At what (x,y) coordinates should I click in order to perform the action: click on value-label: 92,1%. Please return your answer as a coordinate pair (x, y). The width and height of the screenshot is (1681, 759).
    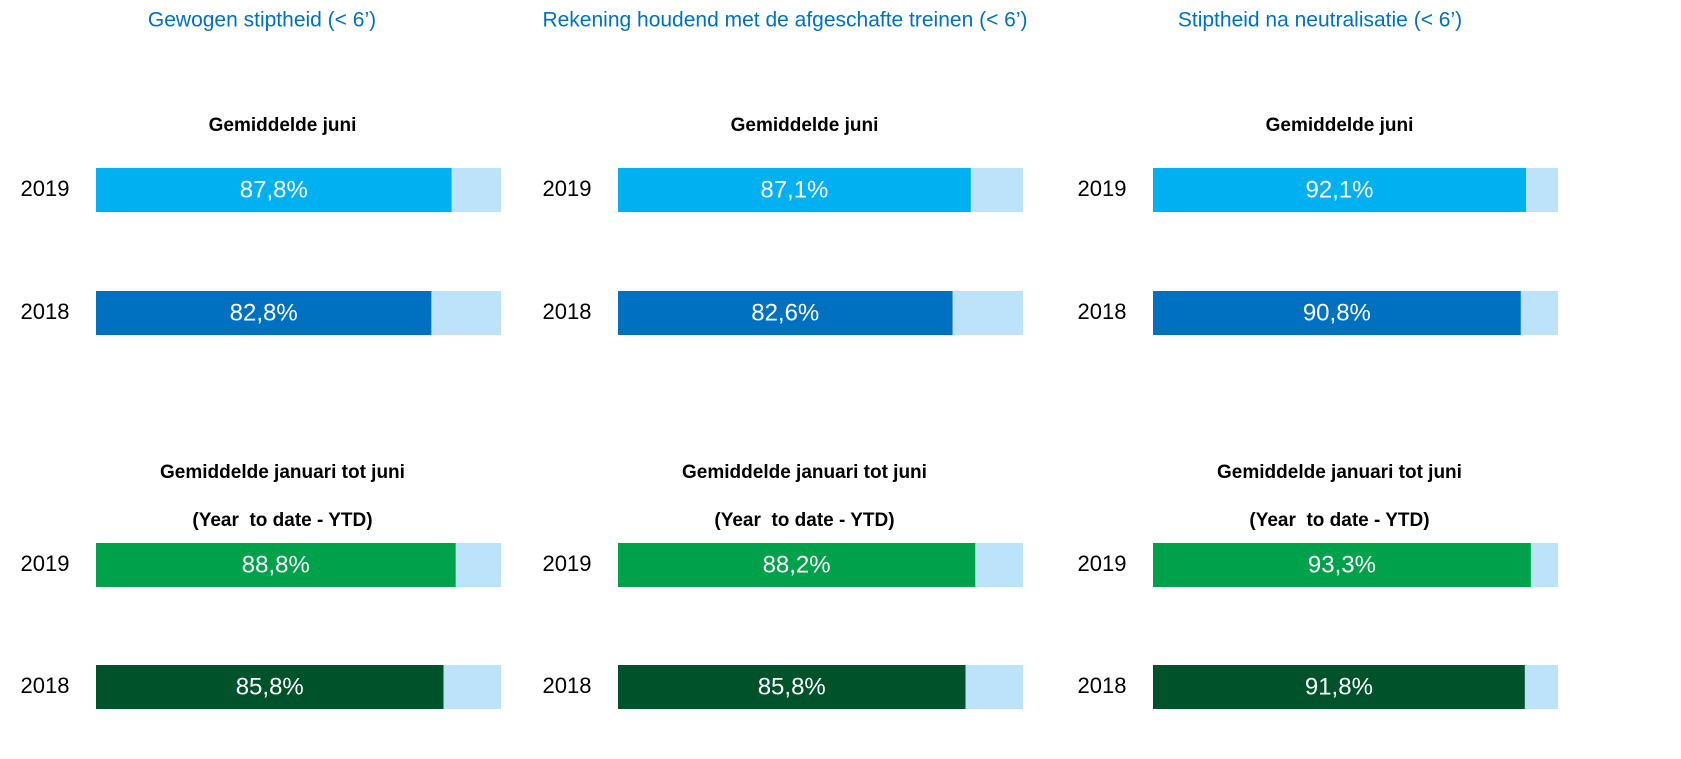
    Looking at the image, I should click on (1339, 189).